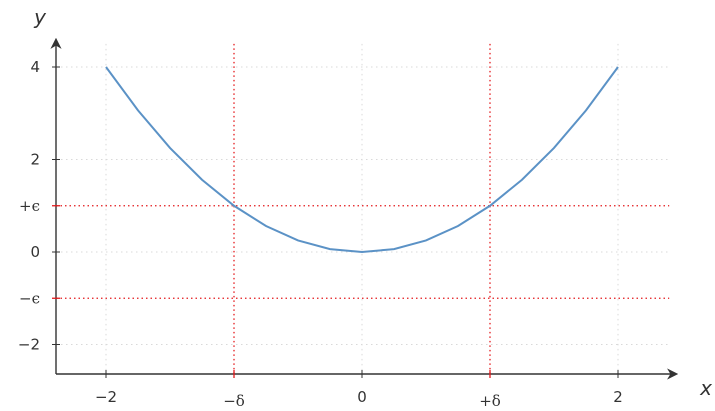  Describe the element at coordinates (490, 401) in the screenshot. I see `delta-label: +δ` at that location.